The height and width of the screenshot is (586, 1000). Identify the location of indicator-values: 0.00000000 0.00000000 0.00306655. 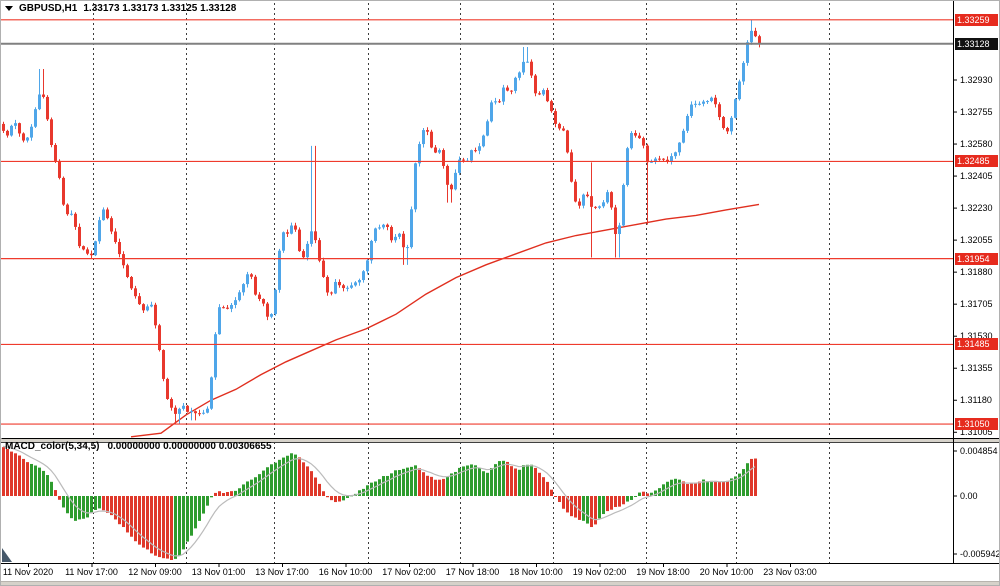
(189, 446).